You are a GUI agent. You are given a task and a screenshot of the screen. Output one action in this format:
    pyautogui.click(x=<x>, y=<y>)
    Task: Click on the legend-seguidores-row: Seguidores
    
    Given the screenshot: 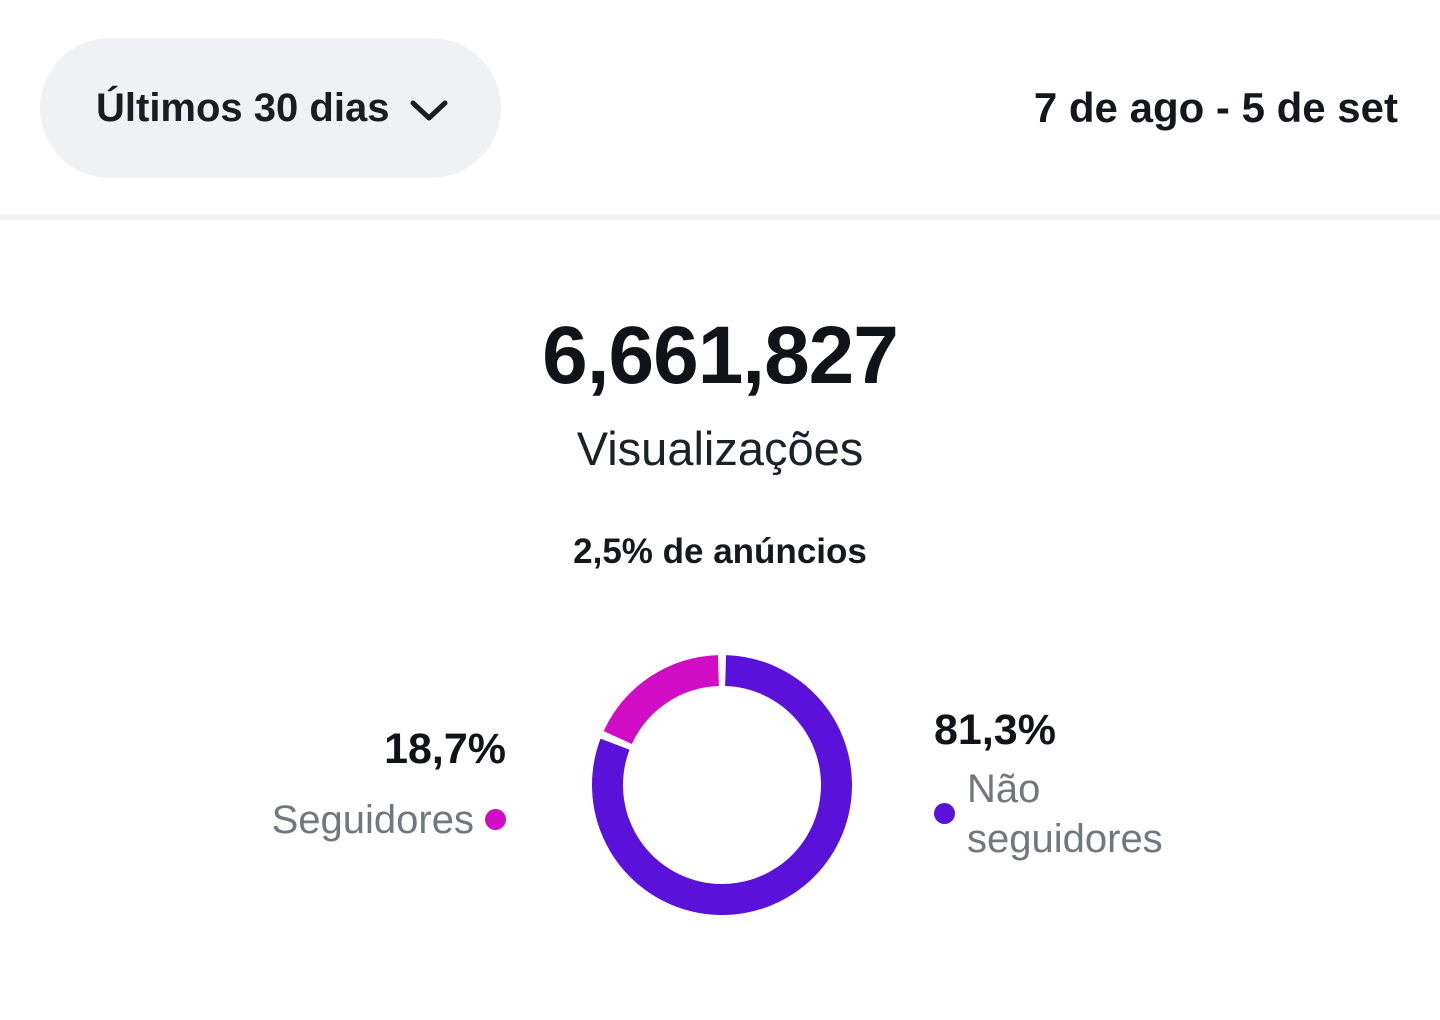 What is the action you would take?
    pyautogui.click(x=389, y=820)
    